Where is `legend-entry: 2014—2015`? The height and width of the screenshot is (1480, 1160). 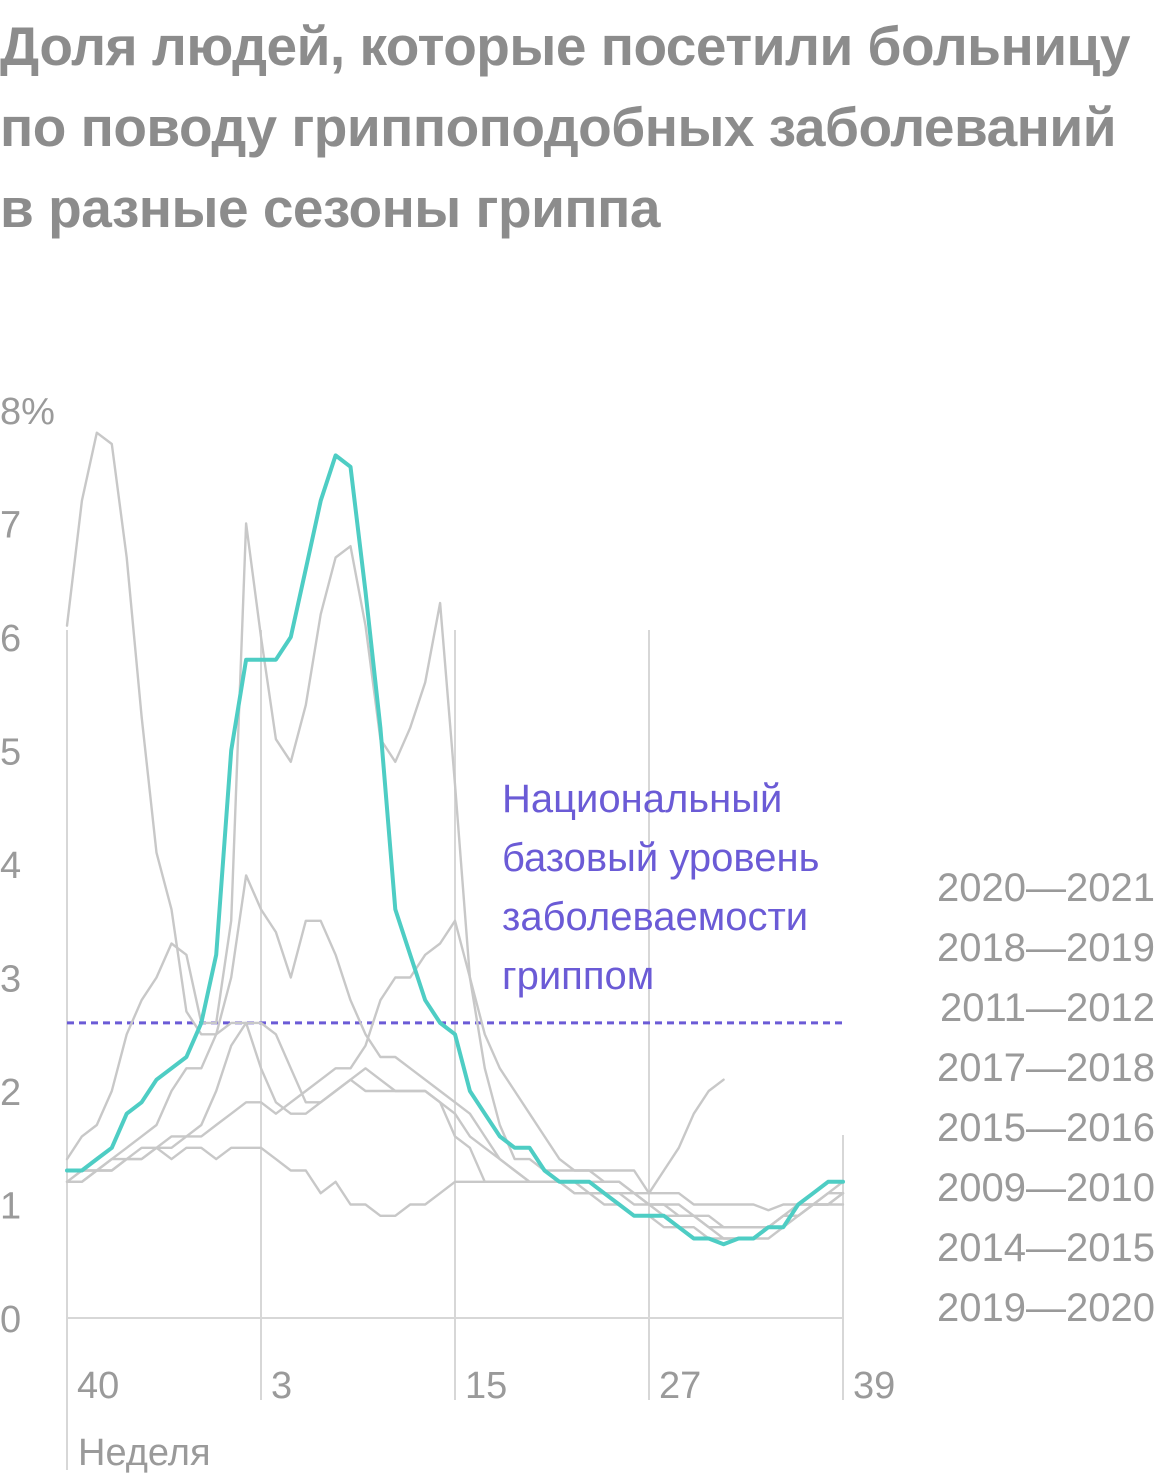 legend-entry: 2014—2015 is located at coordinates (1046, 1248).